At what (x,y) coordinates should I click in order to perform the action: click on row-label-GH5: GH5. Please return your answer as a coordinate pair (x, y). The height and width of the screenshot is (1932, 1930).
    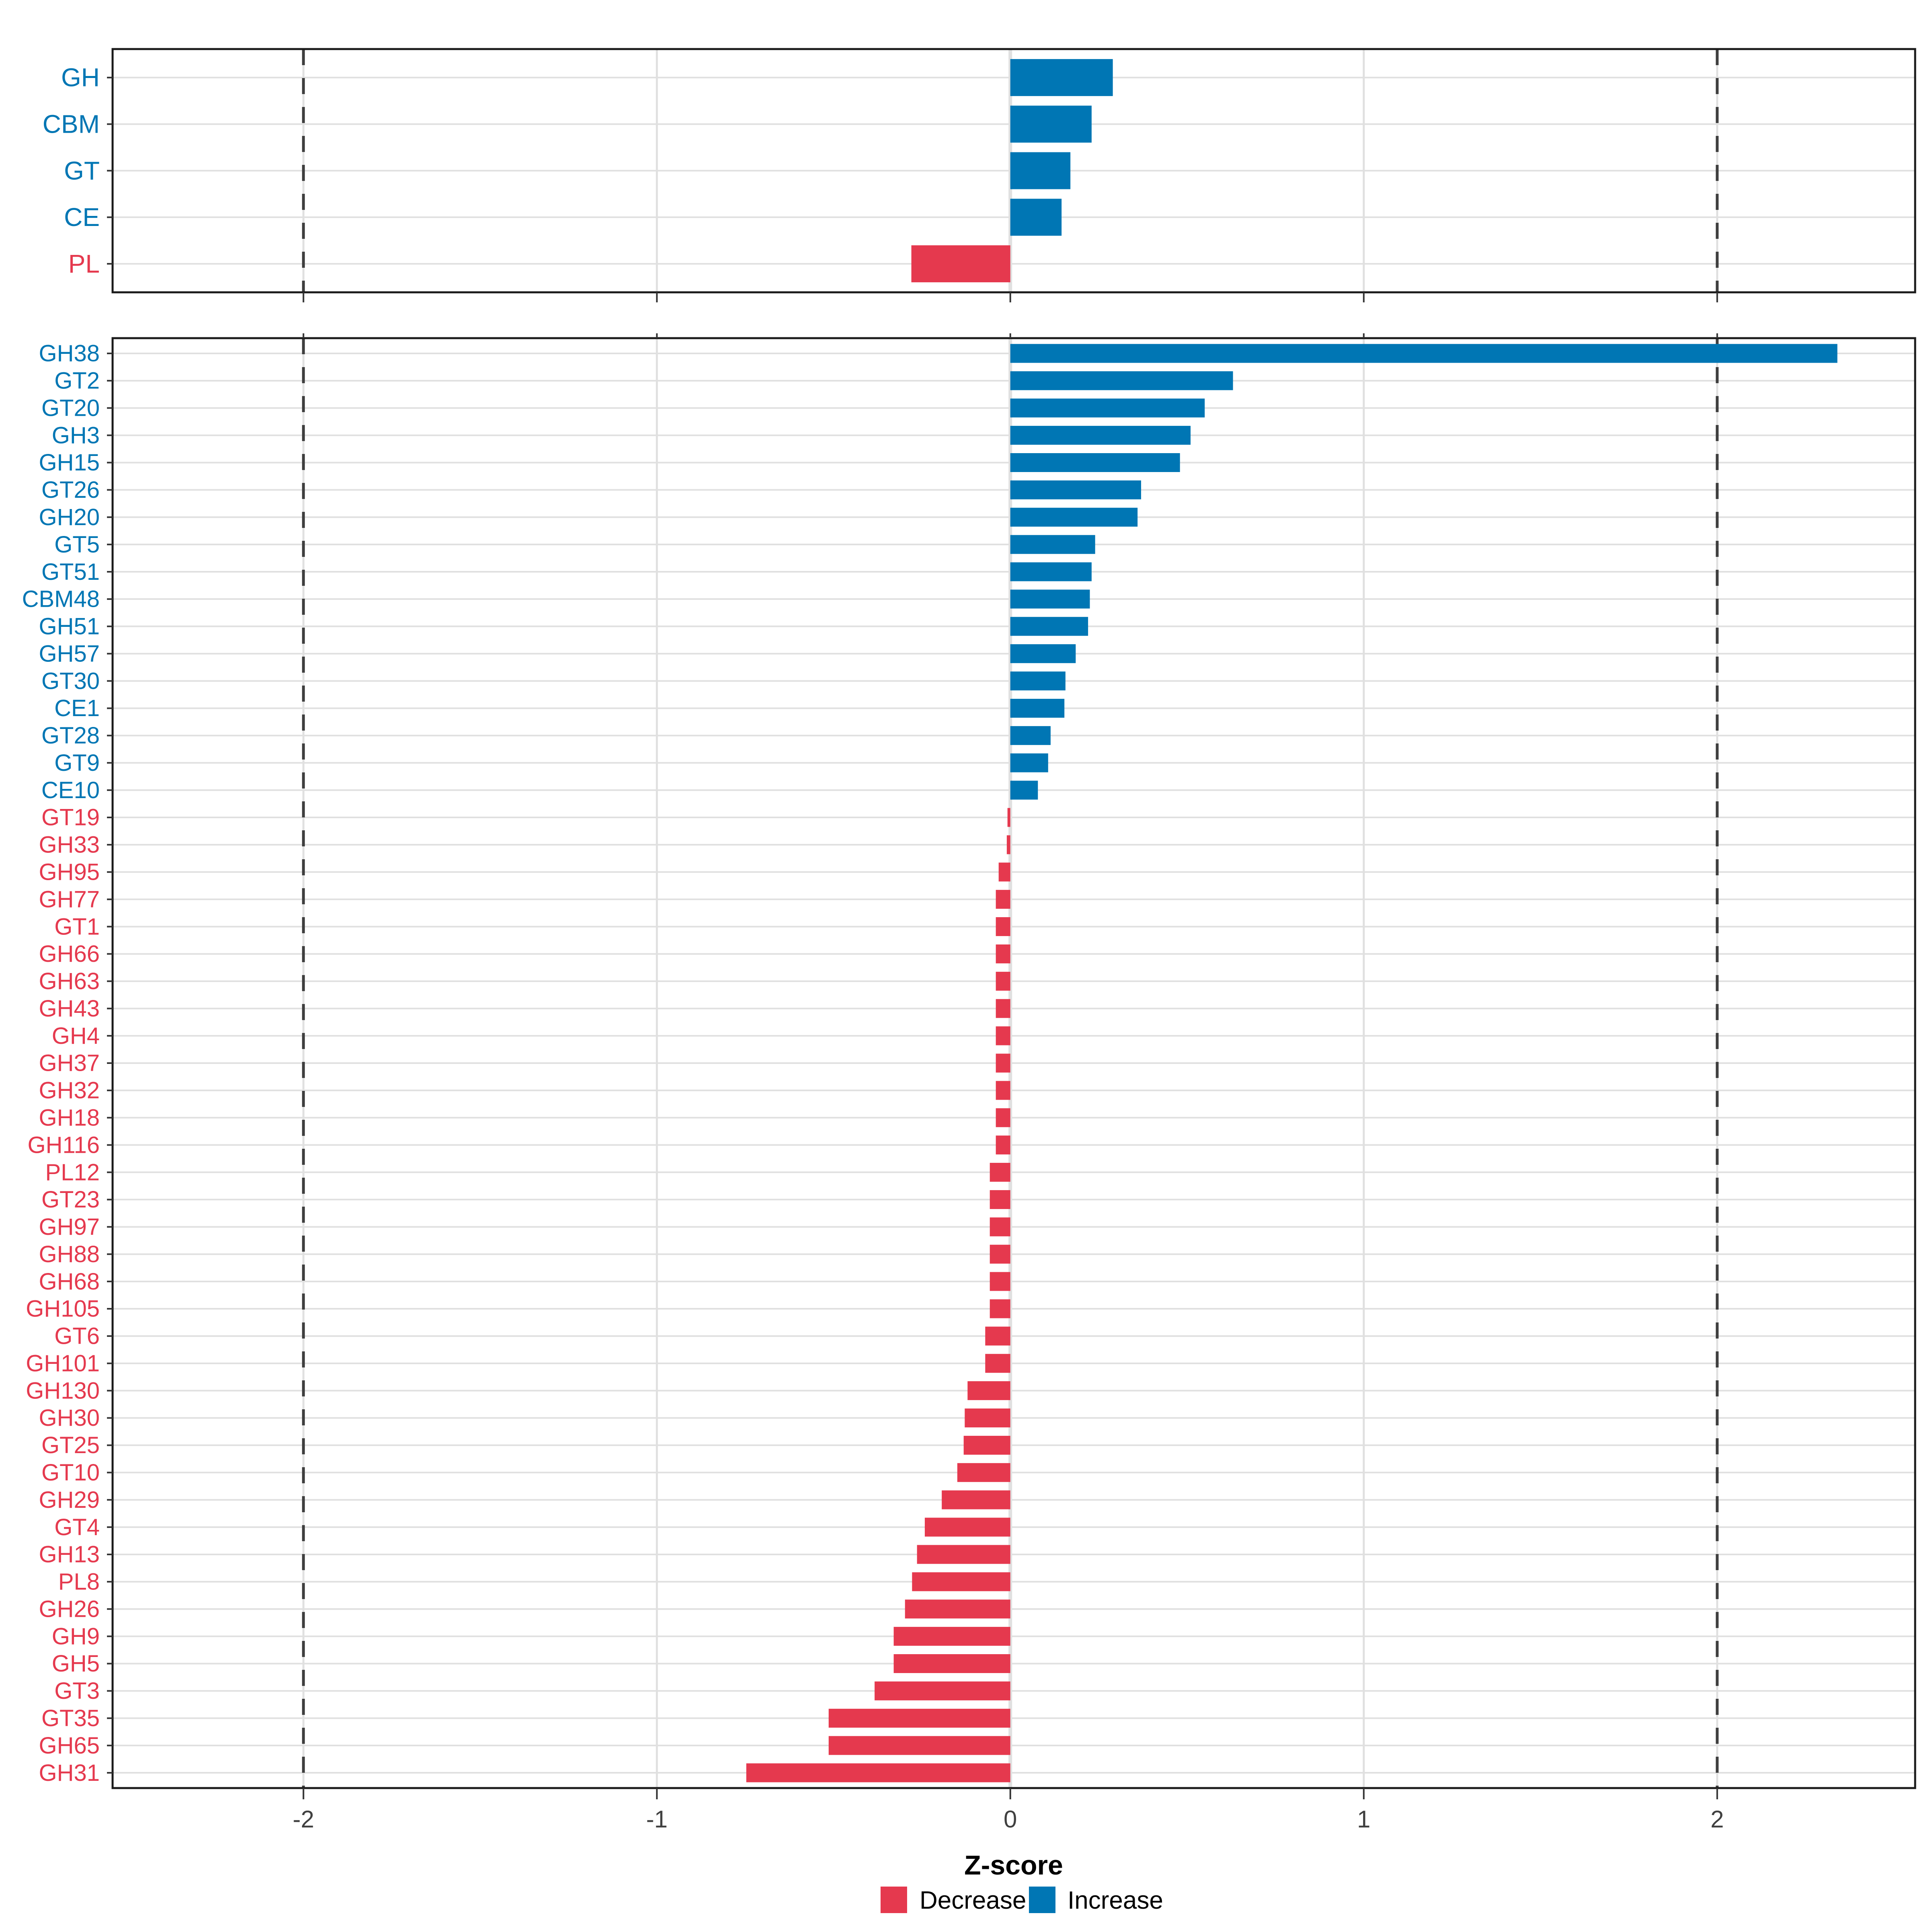
    Looking at the image, I should click on (76, 1664).